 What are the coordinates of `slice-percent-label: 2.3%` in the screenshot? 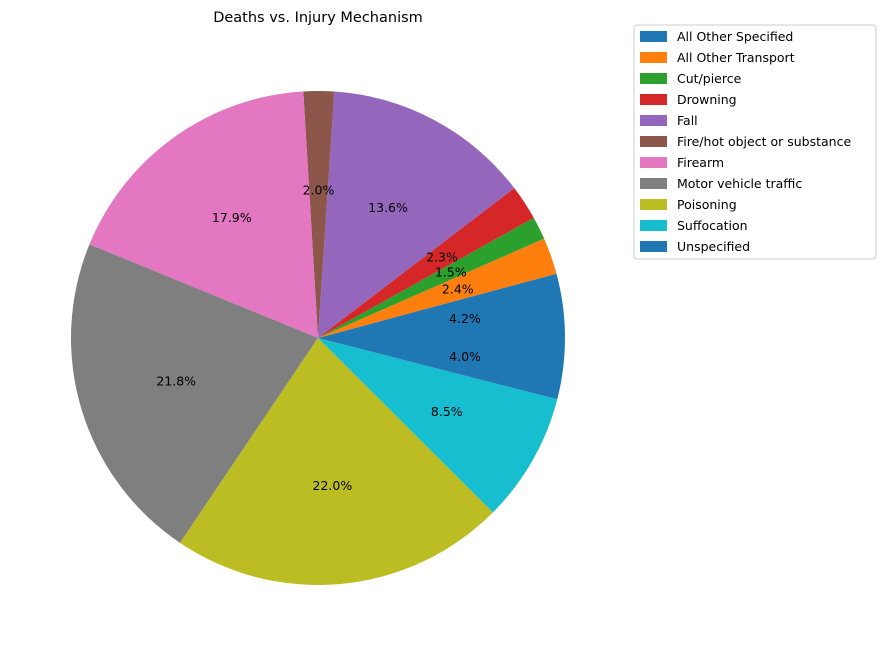 It's located at (442, 256).